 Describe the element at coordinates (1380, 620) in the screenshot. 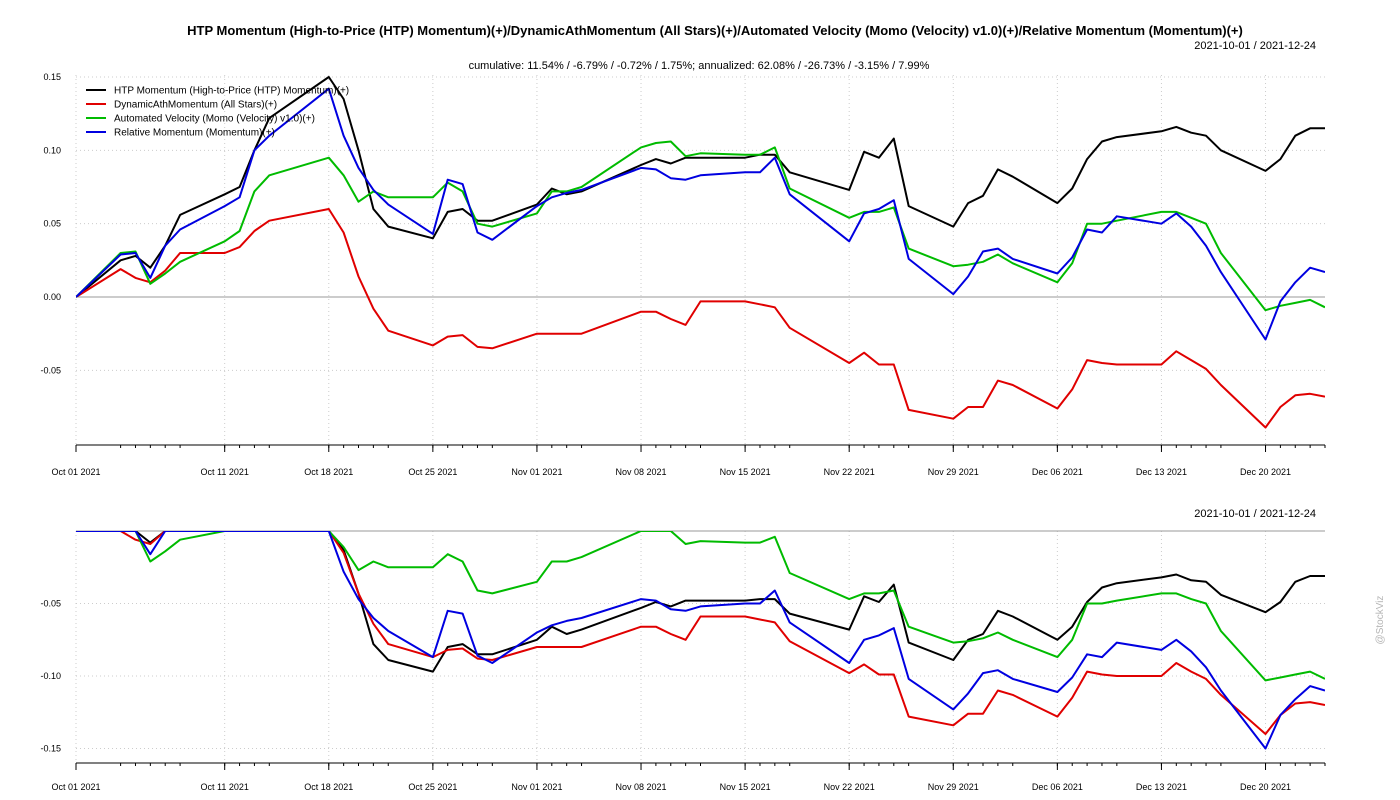

I see `watermark: @StockViz` at that location.